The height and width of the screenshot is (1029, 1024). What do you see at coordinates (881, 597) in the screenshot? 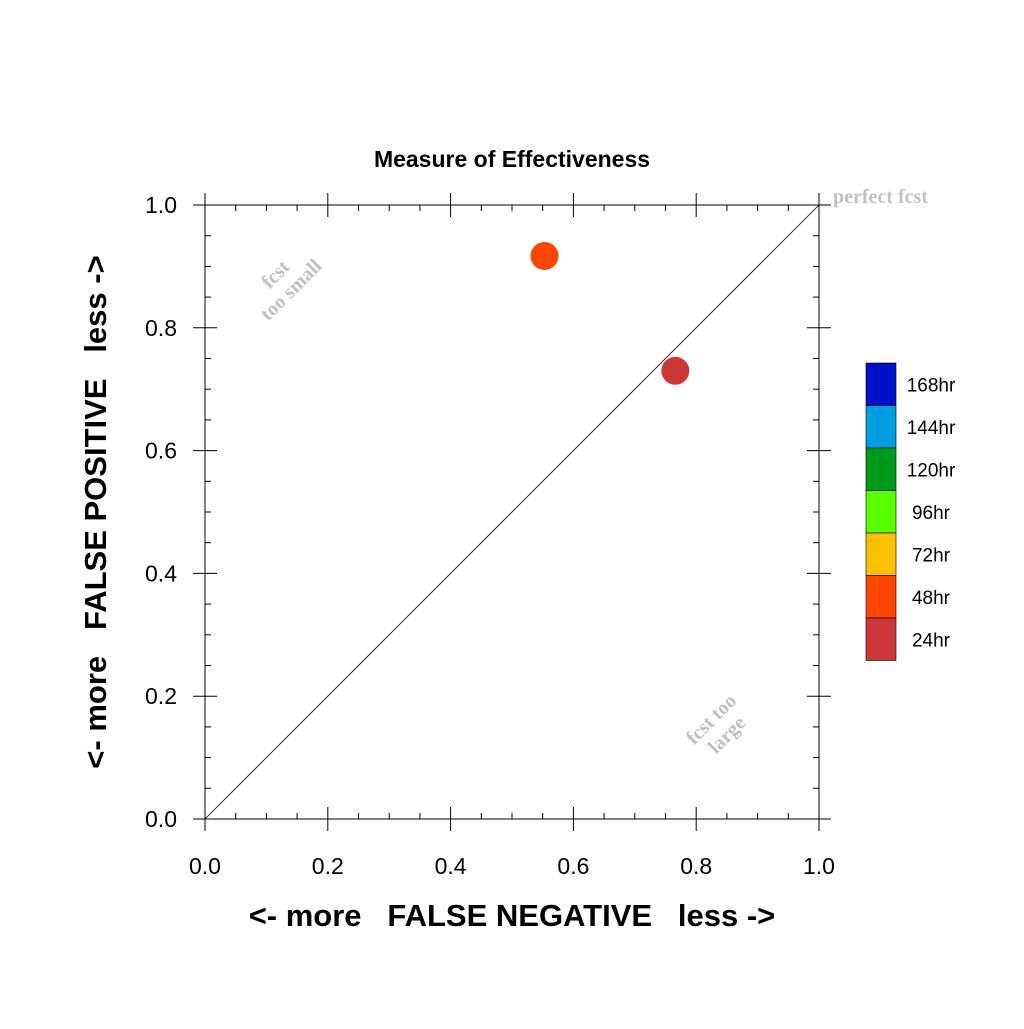
I see `legend-swatch-48hr` at bounding box center [881, 597].